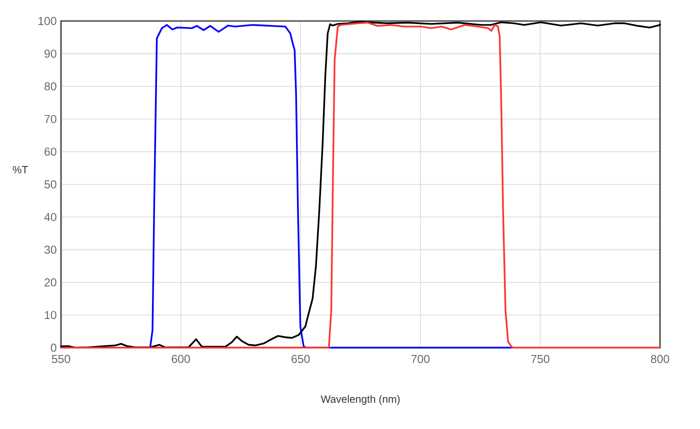 This screenshot has width=700, height=429. I want to click on y-tick-label: 70, so click(50, 119).